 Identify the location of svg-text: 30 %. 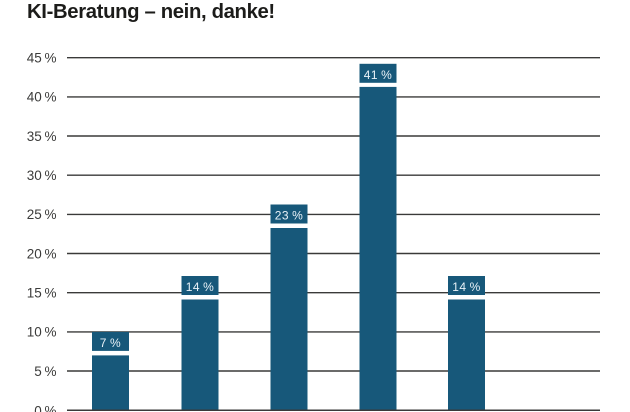
(42, 175).